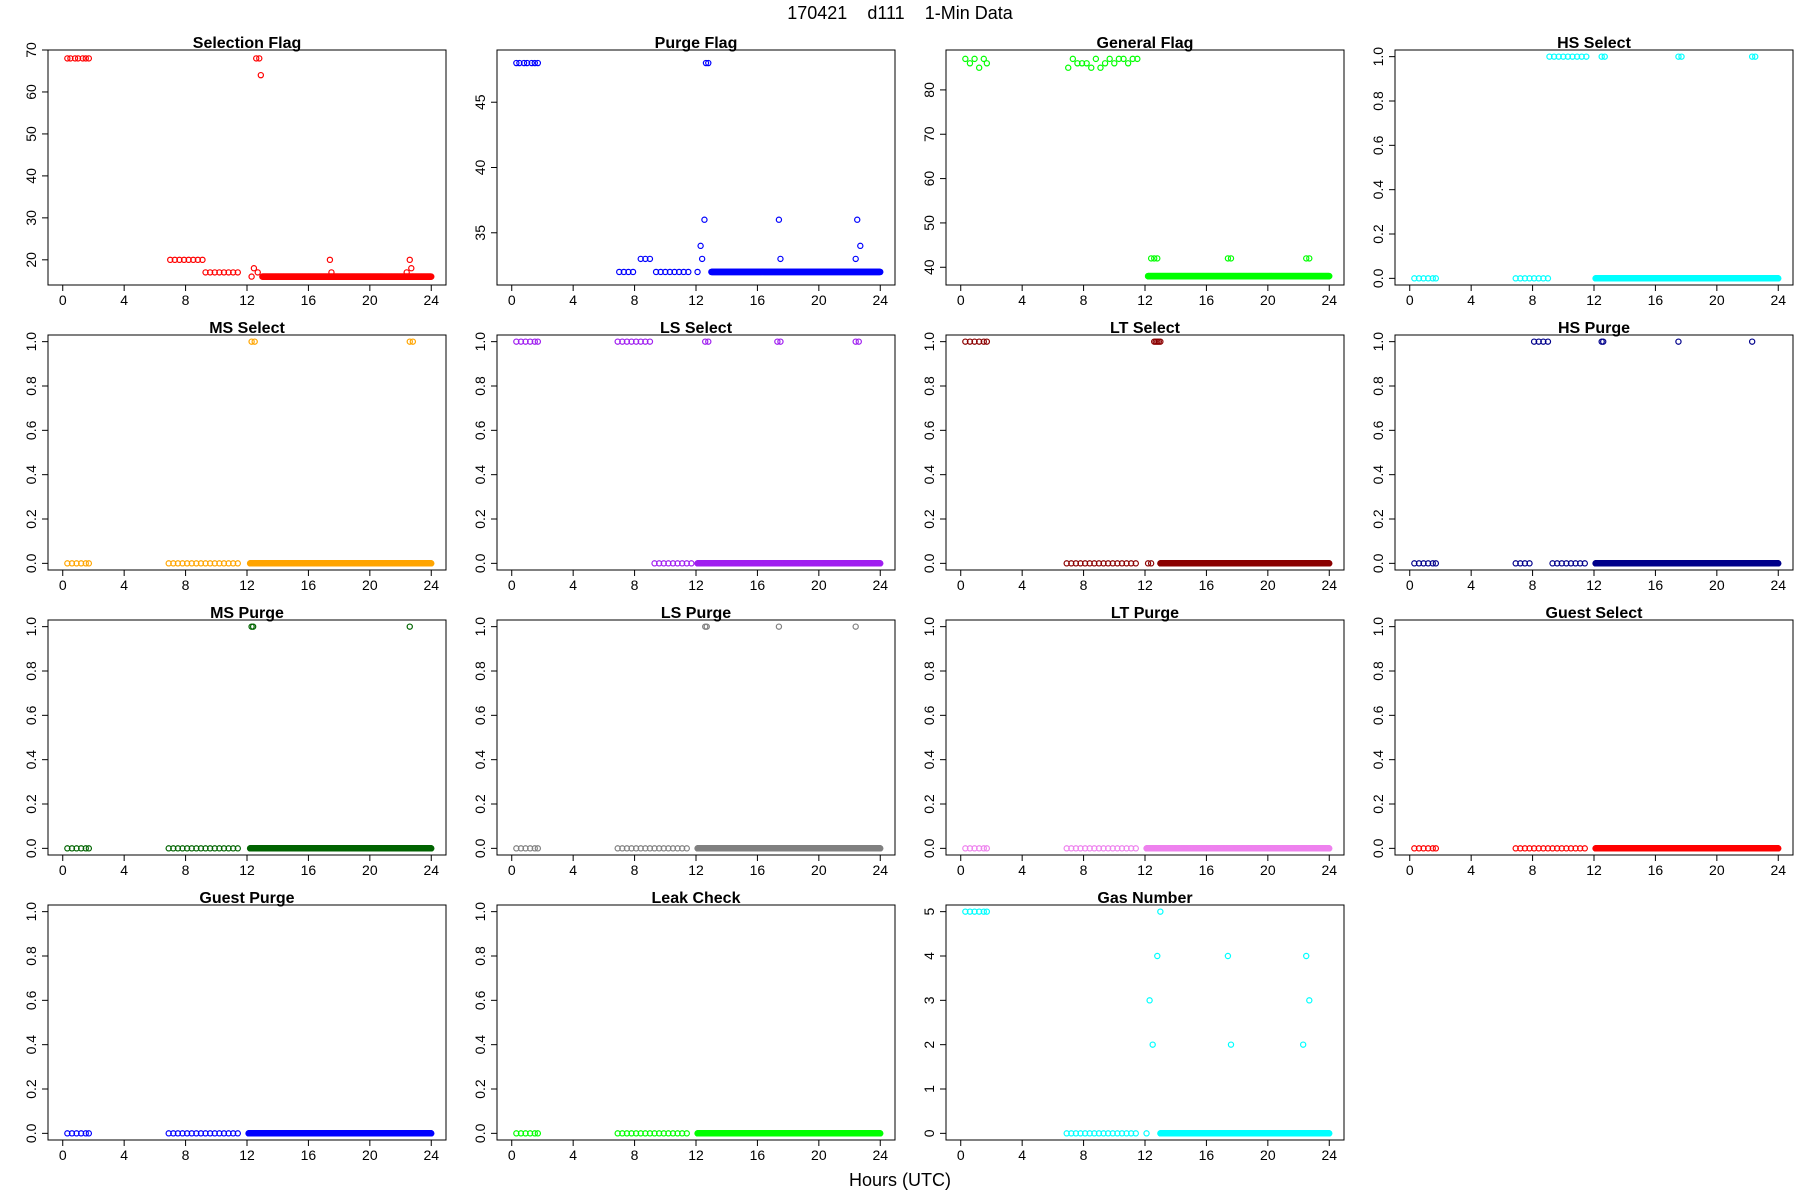 The height and width of the screenshot is (1200, 1800). Describe the element at coordinates (31, 134) in the screenshot. I see `y-tick-label: 50` at that location.